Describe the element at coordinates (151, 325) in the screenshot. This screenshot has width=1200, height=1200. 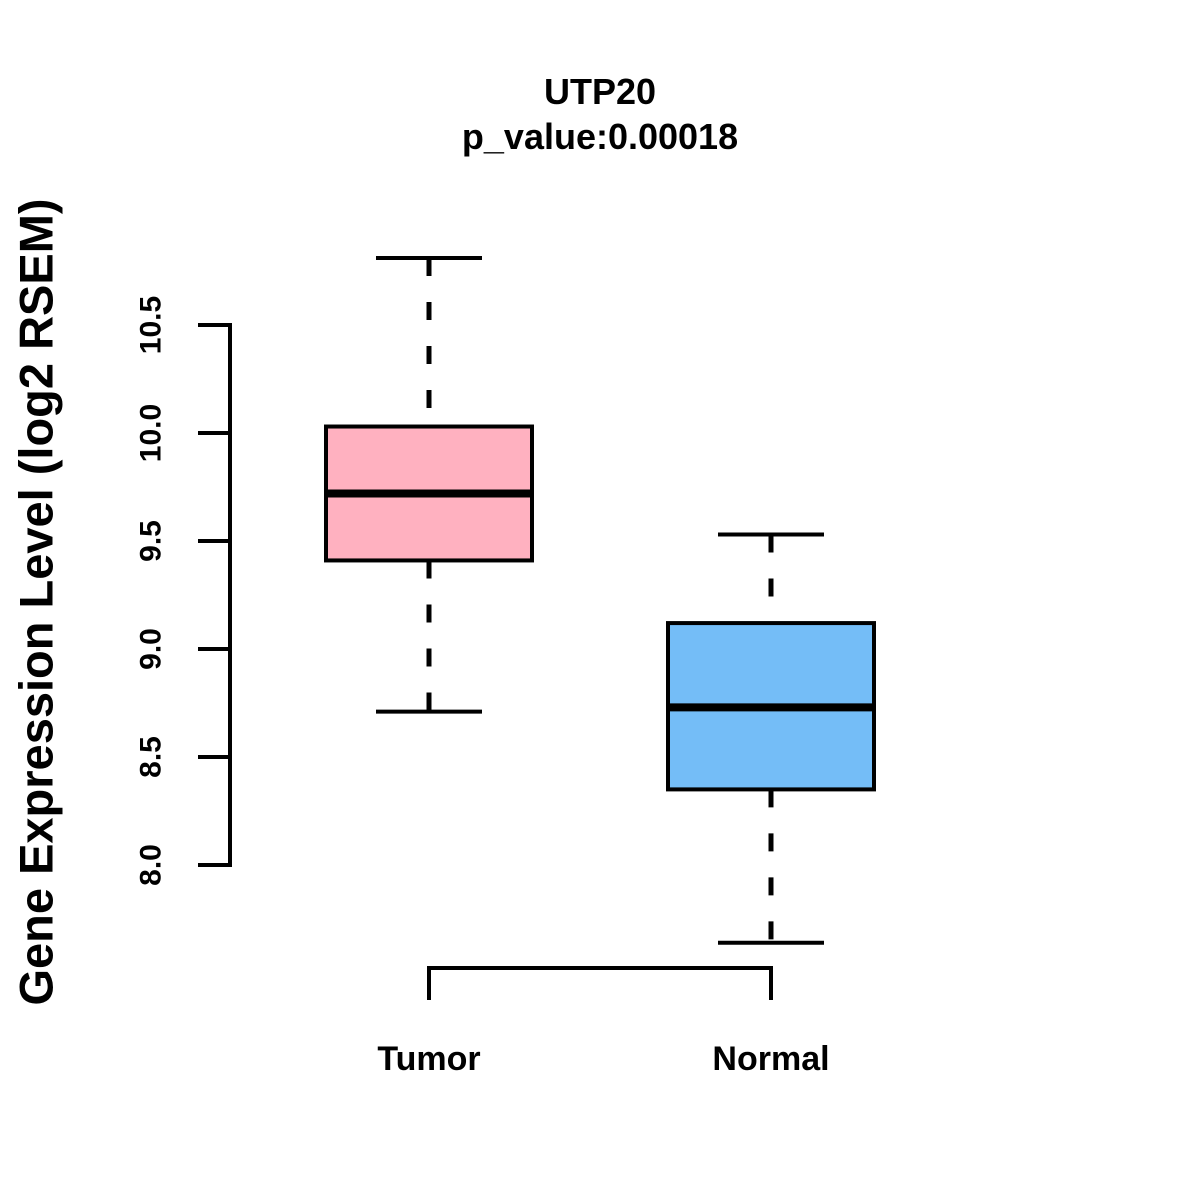
I see `y-tick-label: 10.5` at that location.